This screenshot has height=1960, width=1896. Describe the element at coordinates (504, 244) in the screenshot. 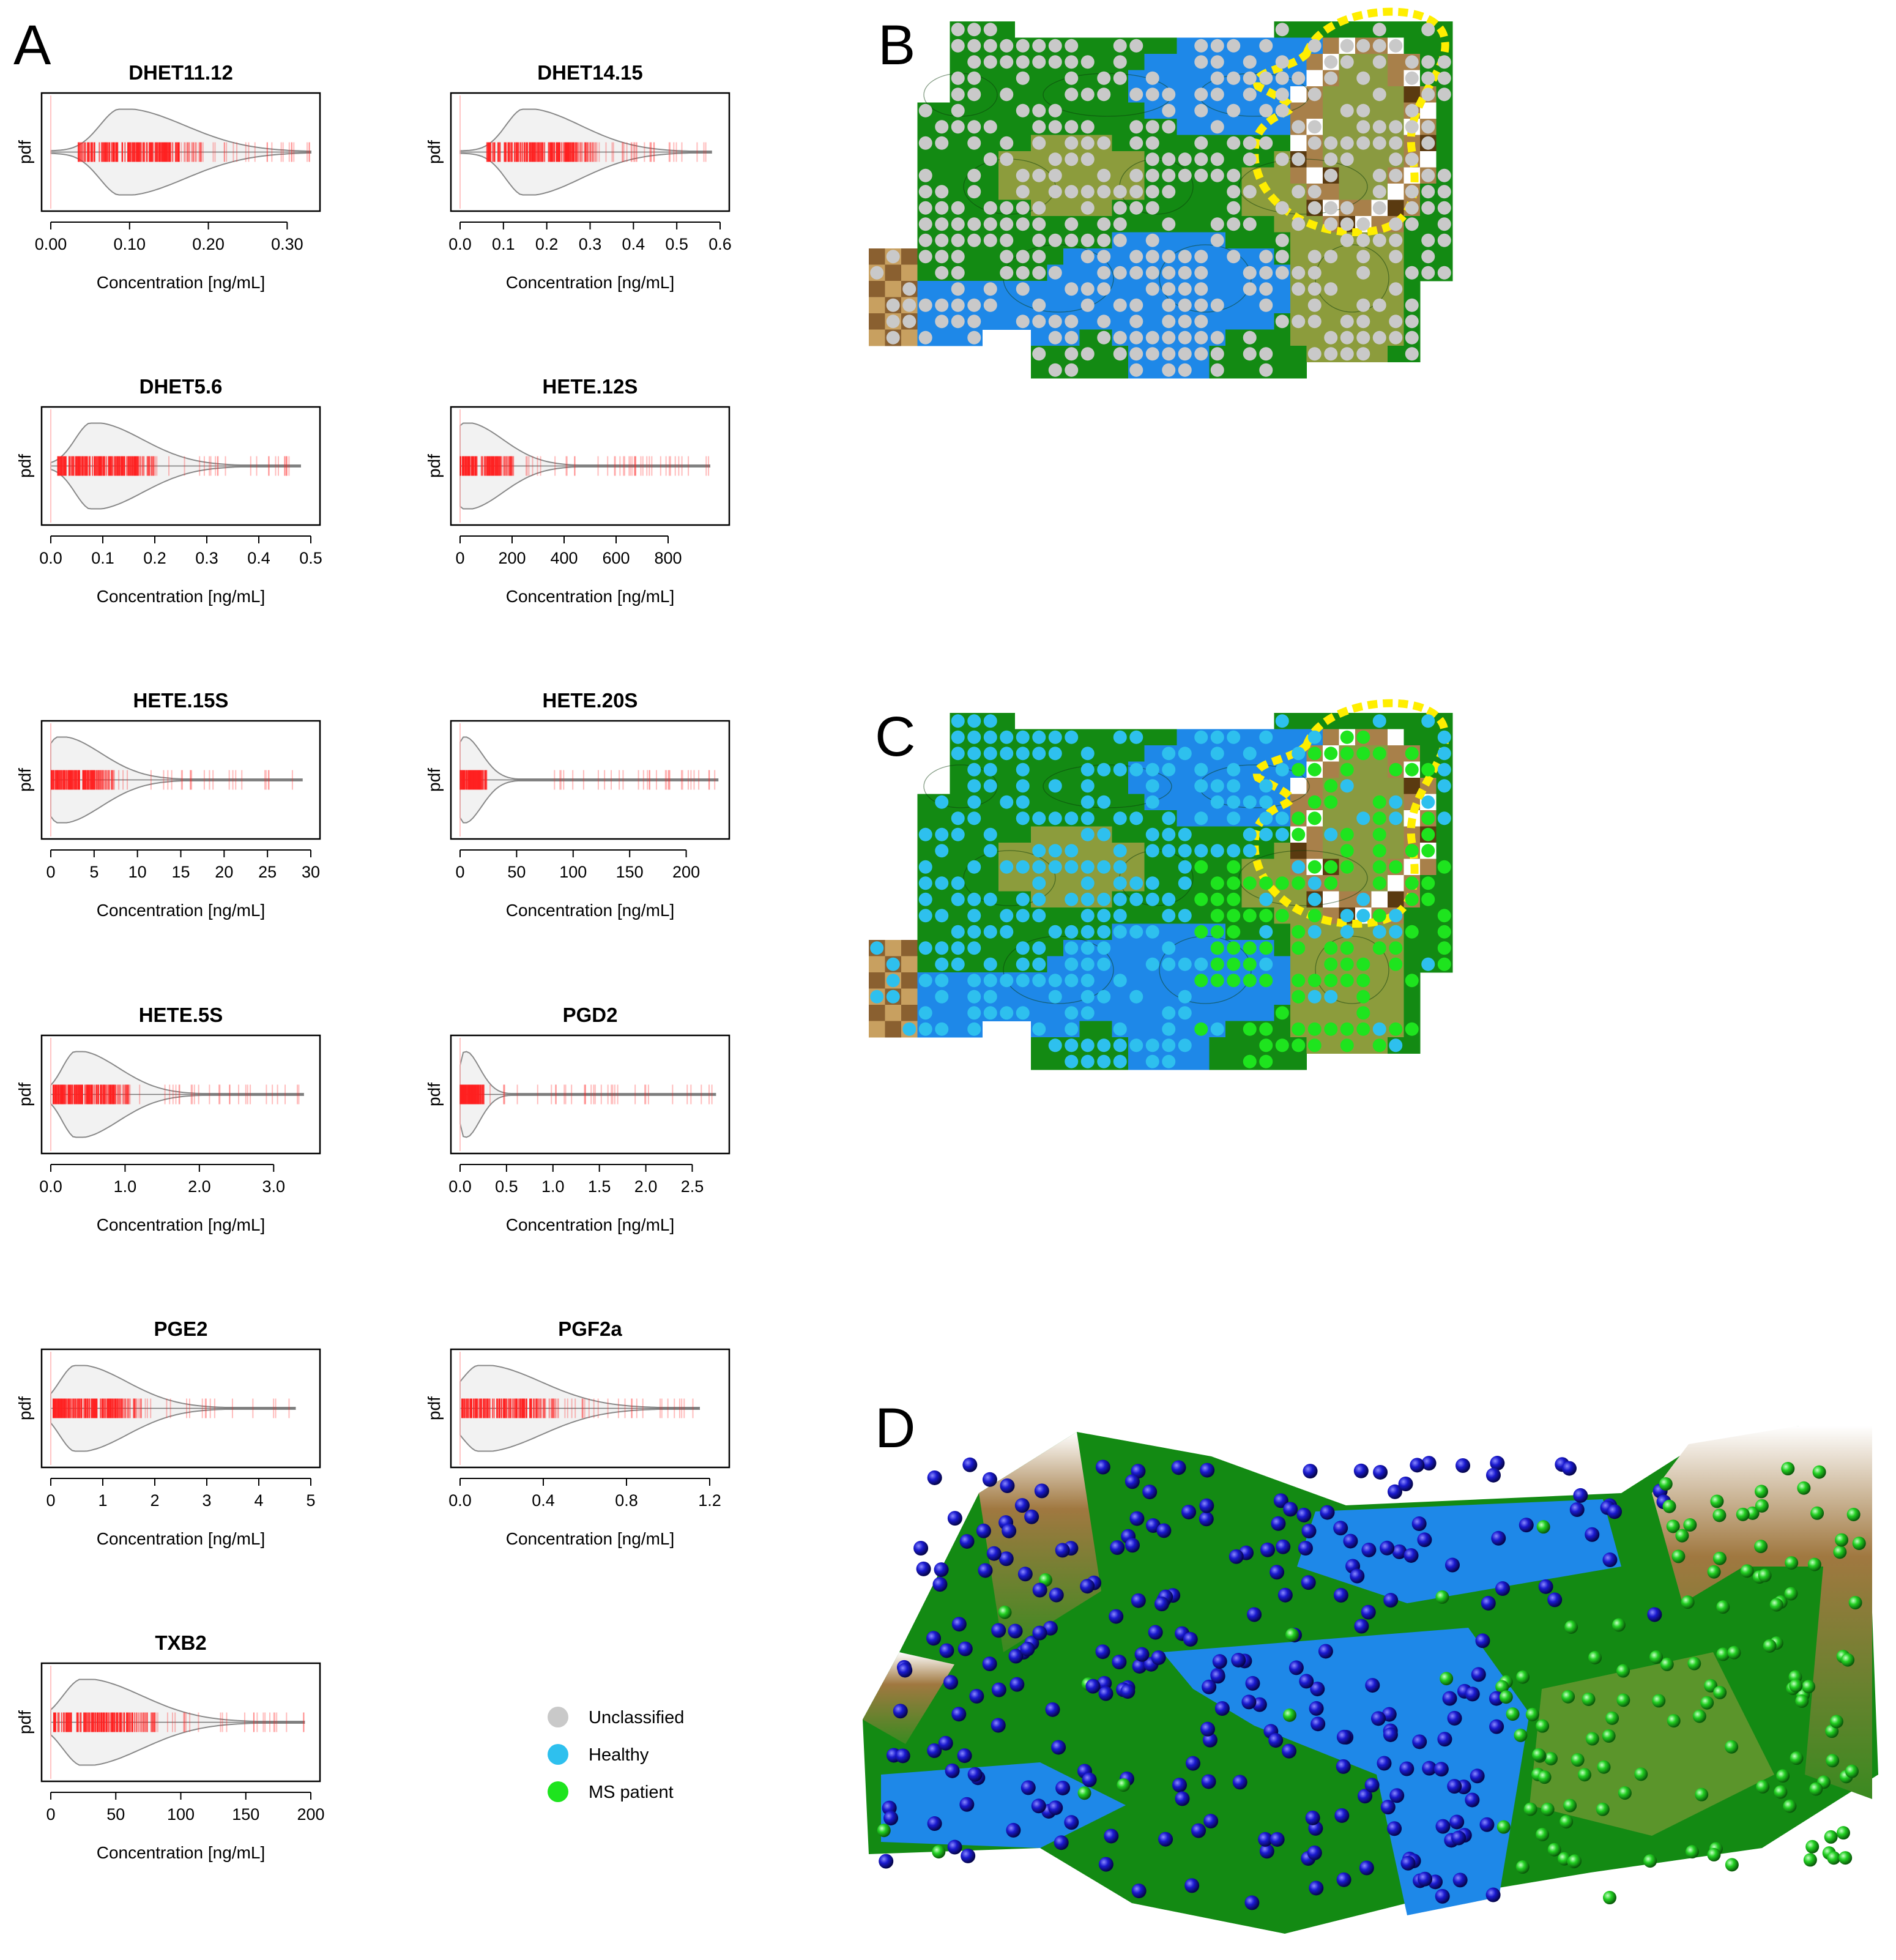

I see `x-tick-label: 0.1` at that location.